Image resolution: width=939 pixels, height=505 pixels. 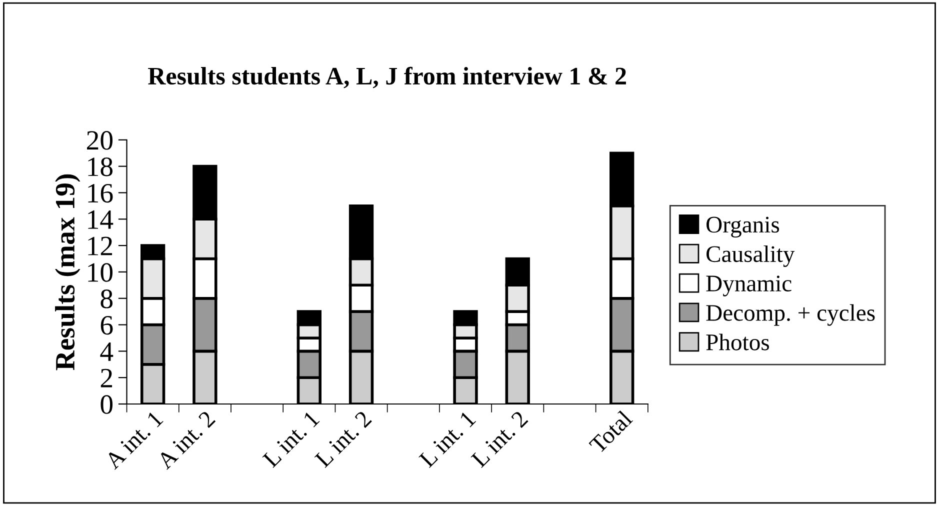 I want to click on y-tick-label: 0, so click(x=106, y=404).